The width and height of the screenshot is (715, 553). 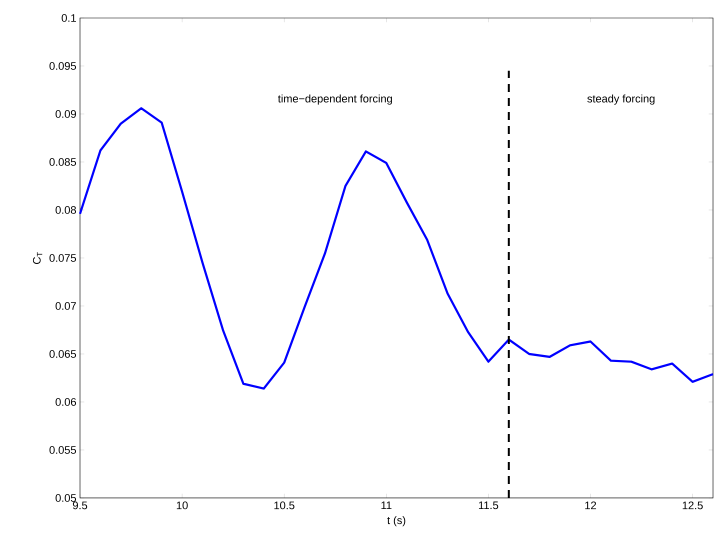 I want to click on y-tick-label: 0.085, so click(x=62, y=162).